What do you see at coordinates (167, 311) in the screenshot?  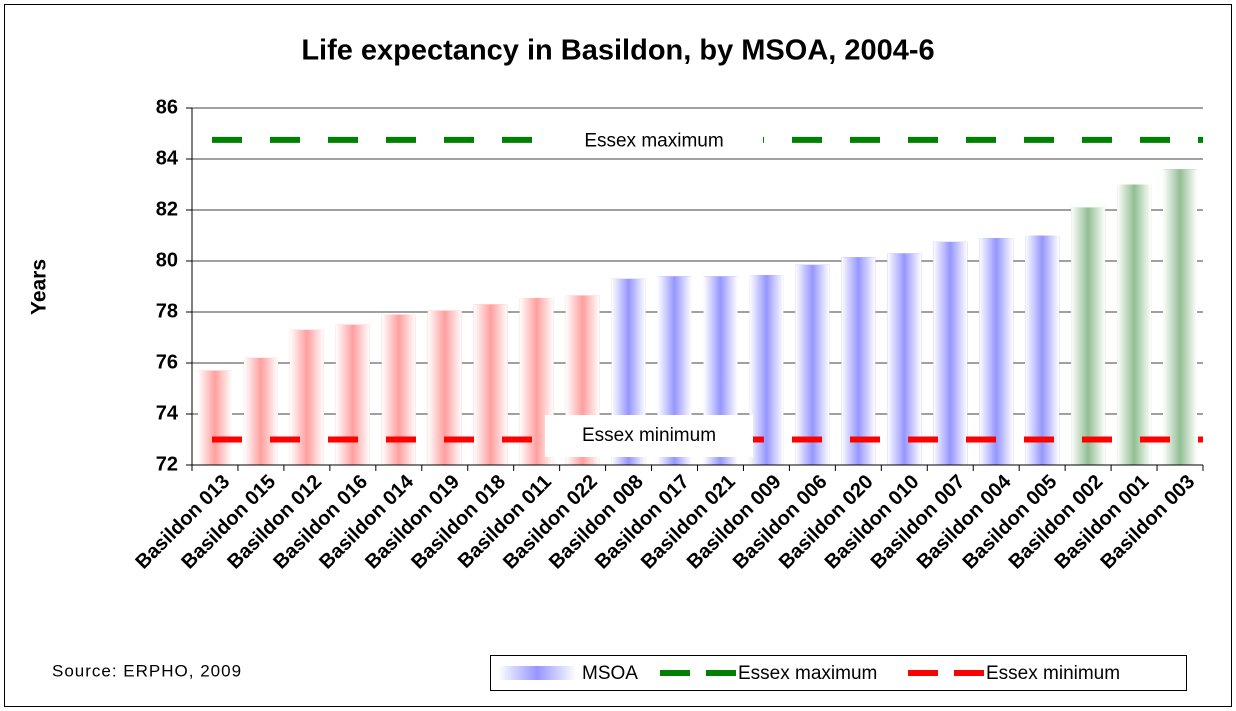 I see `y-tick-label: 78` at bounding box center [167, 311].